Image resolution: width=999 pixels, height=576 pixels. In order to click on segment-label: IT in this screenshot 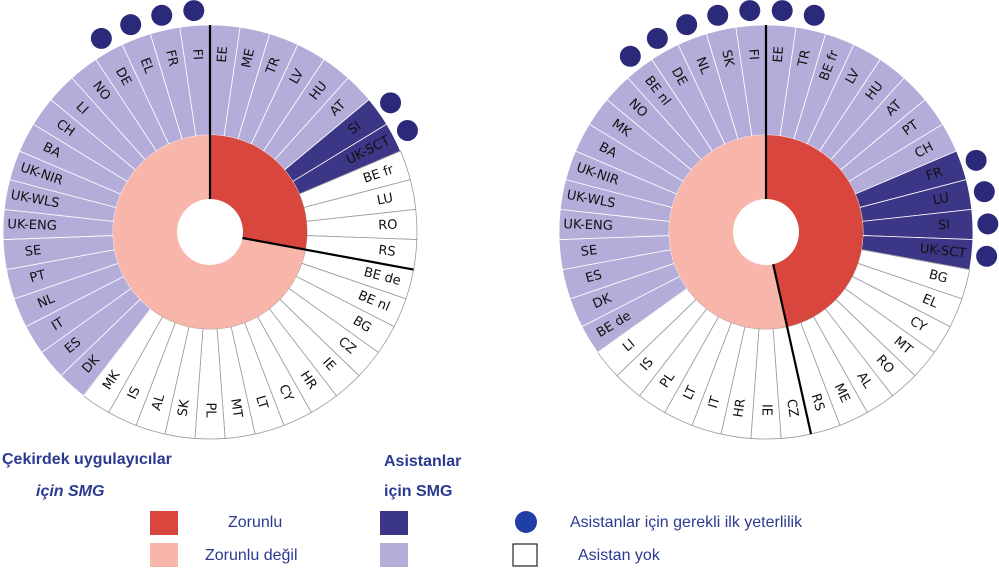, I will do `click(715, 403)`.